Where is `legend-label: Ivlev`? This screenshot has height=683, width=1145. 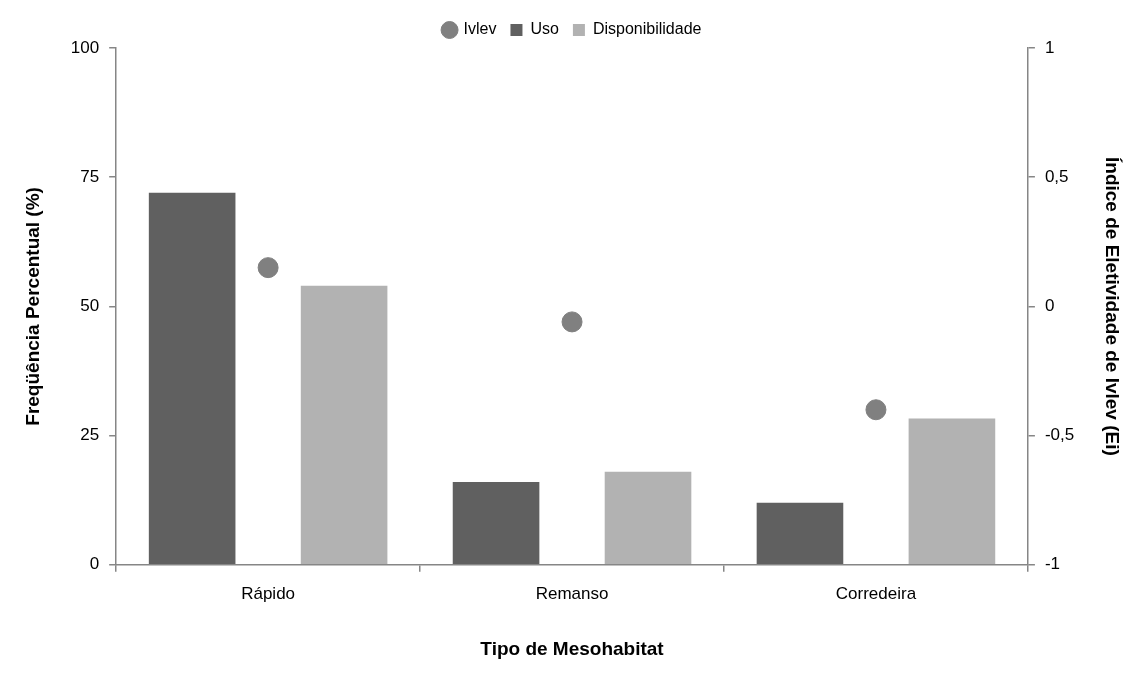
legend-label: Ivlev is located at coordinates (480, 29).